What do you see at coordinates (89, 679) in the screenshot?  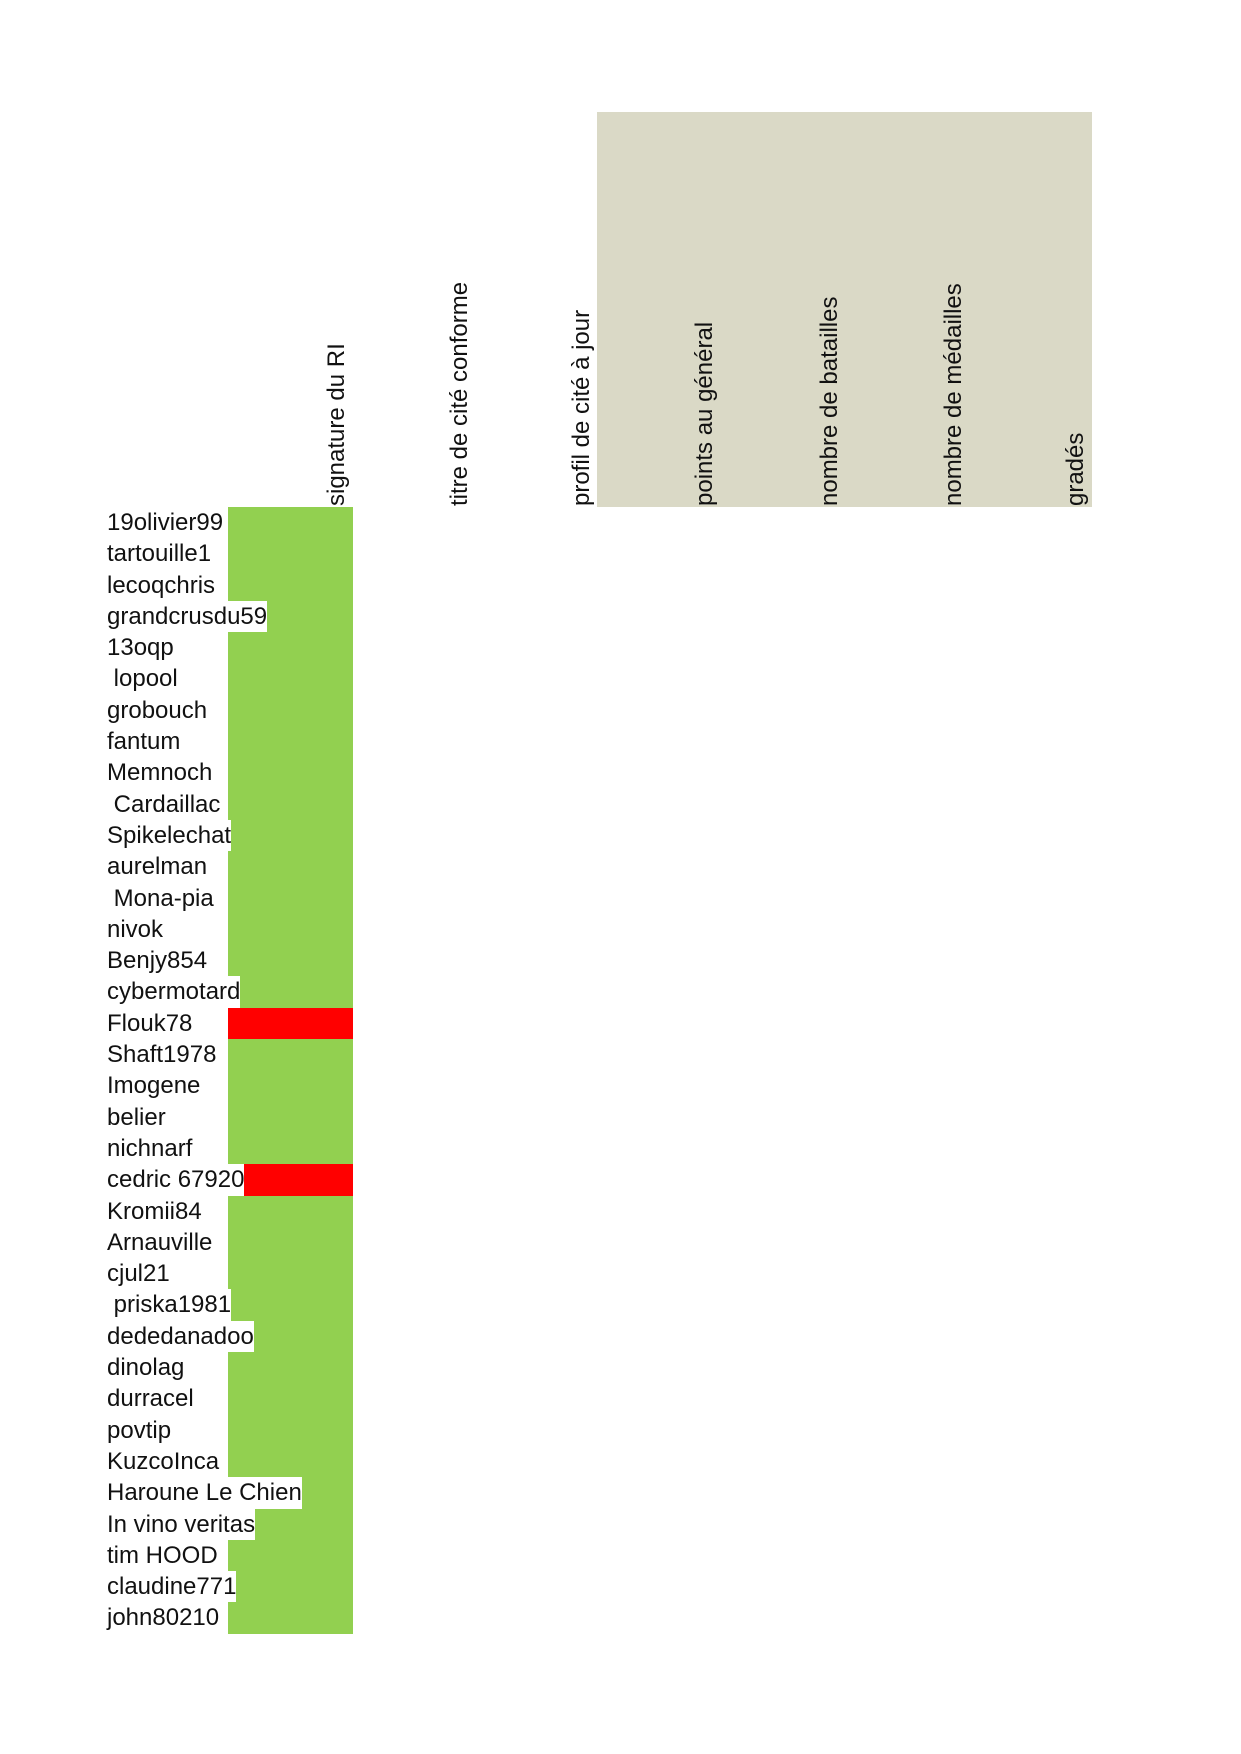 I see `member-name: lopool` at bounding box center [89, 679].